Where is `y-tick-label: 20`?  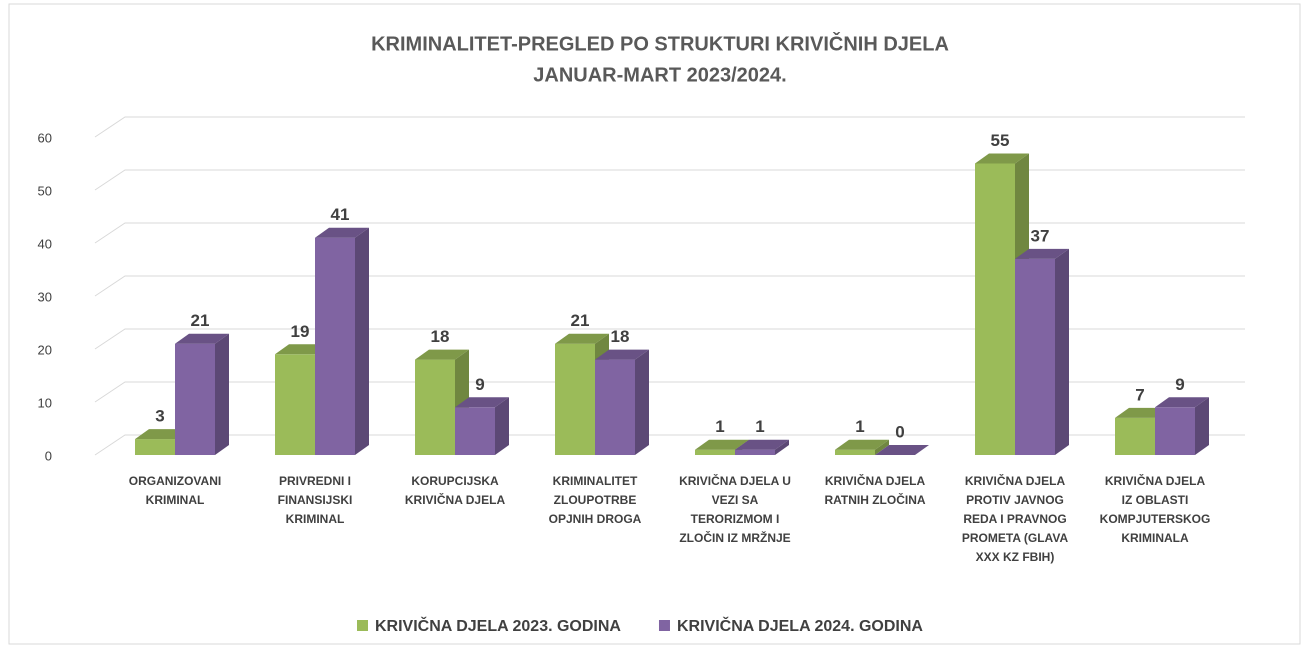
y-tick-label: 20 is located at coordinates (45, 349).